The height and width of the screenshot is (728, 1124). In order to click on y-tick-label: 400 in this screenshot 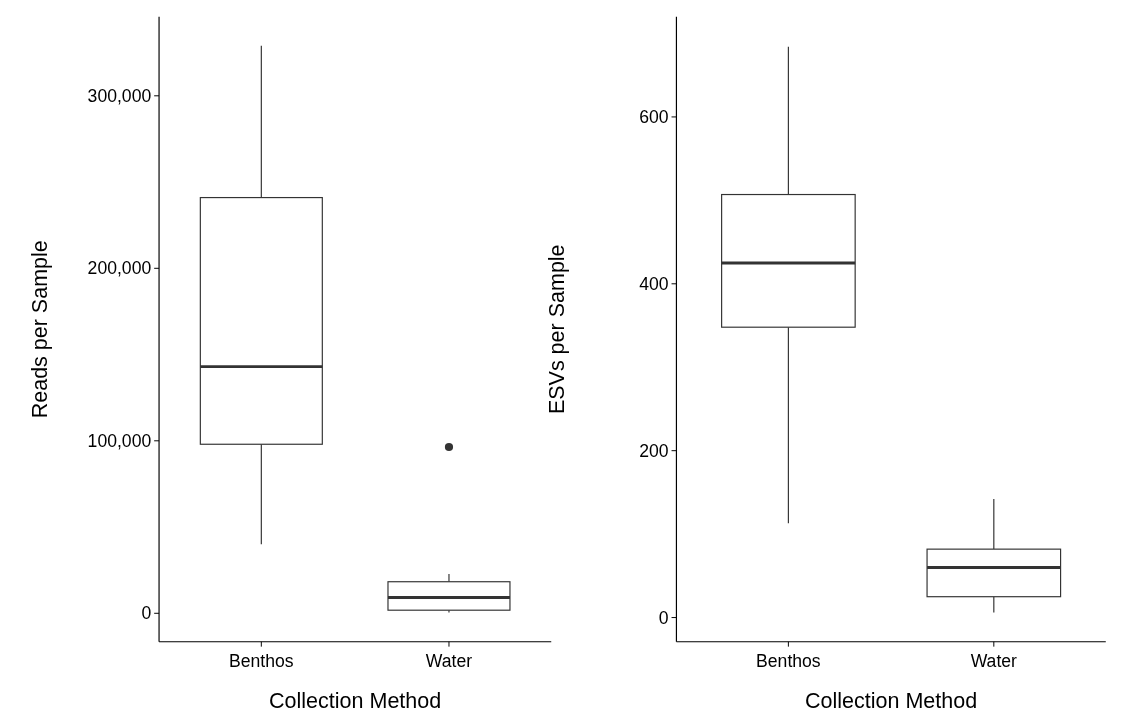, I will do `click(654, 283)`.